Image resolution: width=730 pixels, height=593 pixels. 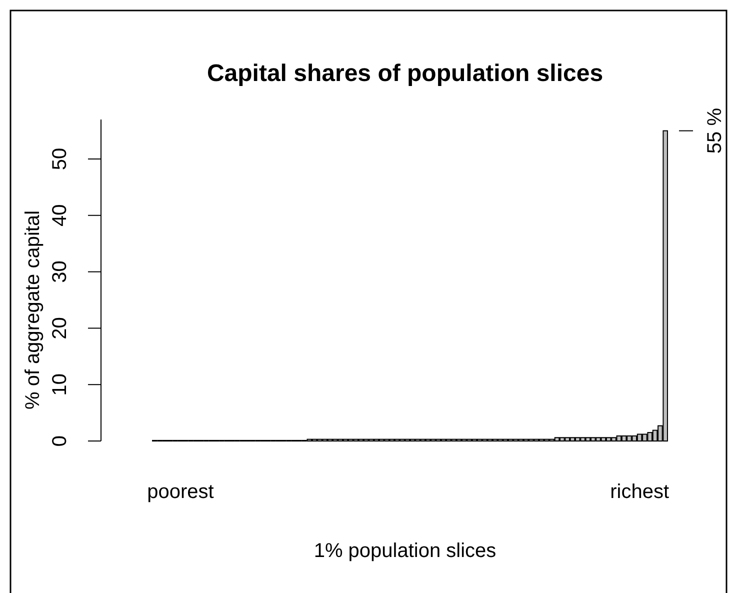 I want to click on x-tick-label: richest, so click(x=640, y=492).